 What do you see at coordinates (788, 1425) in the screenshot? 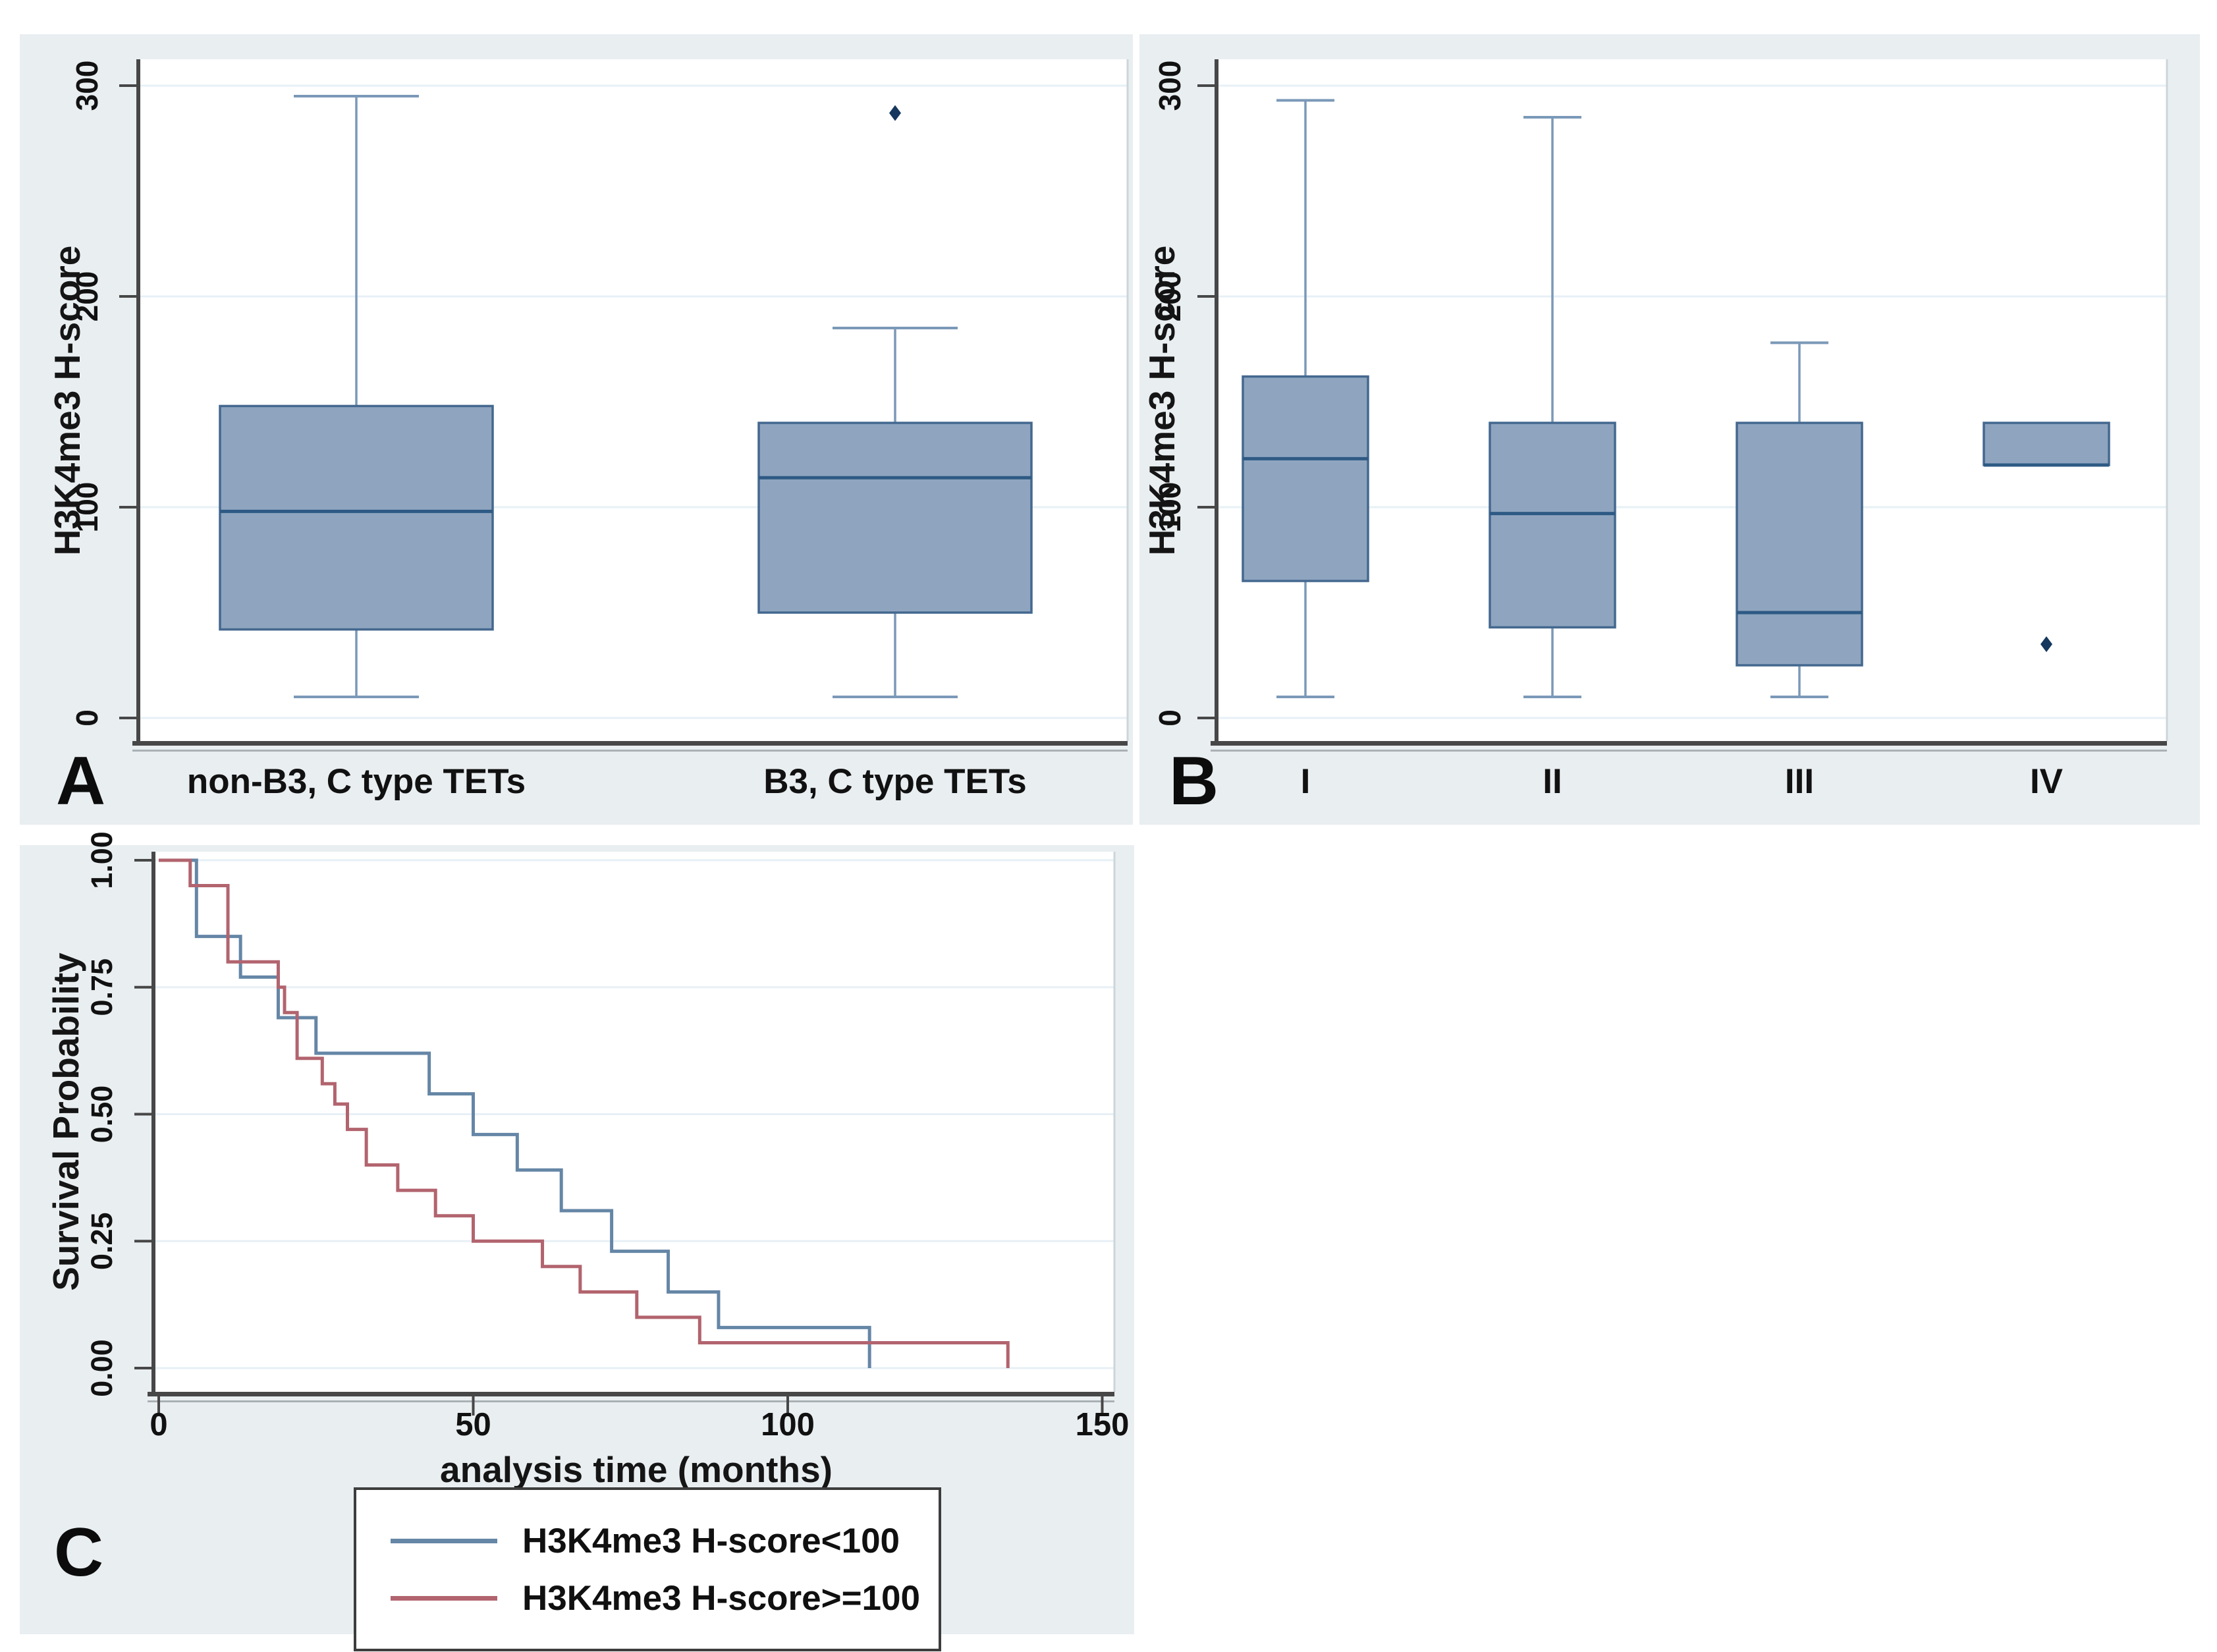
I see `x-tick-label: 100` at bounding box center [788, 1425].